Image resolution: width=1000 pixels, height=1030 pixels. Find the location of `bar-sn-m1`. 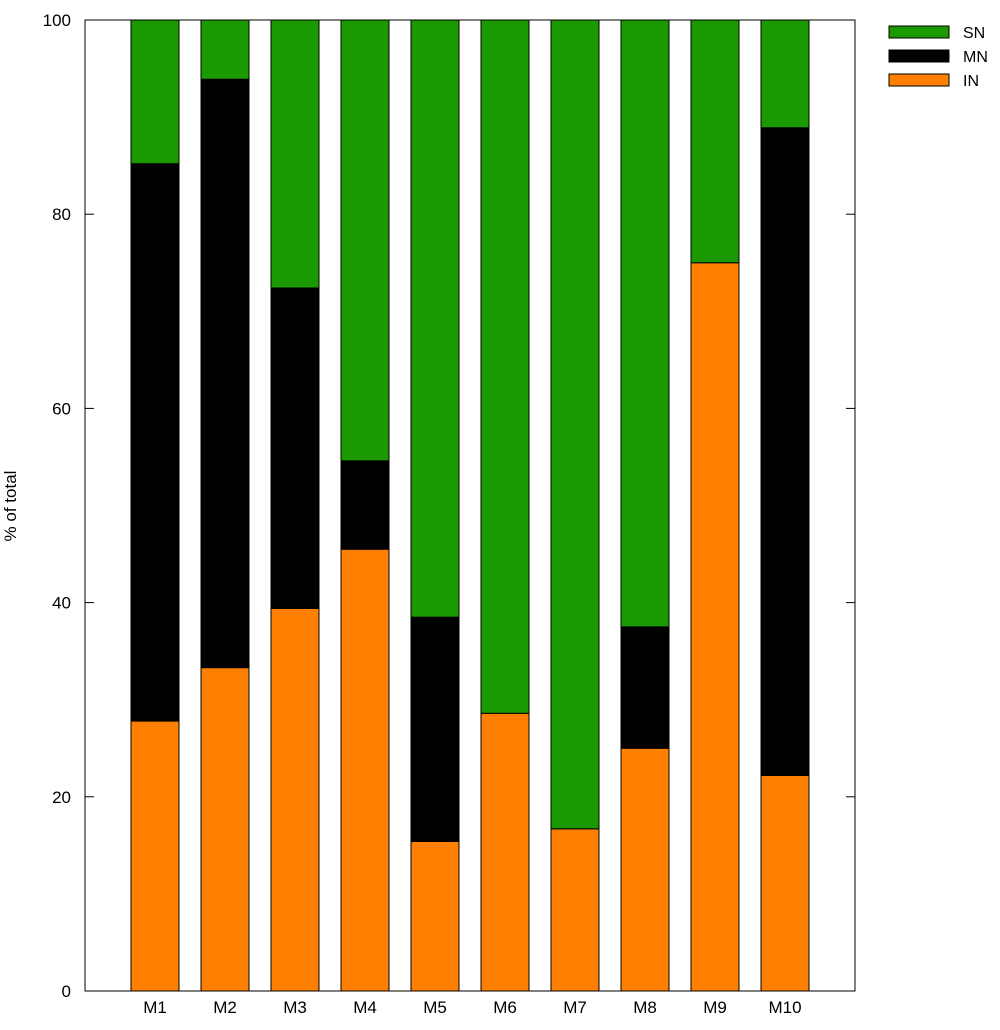

bar-sn-m1 is located at coordinates (155, 92).